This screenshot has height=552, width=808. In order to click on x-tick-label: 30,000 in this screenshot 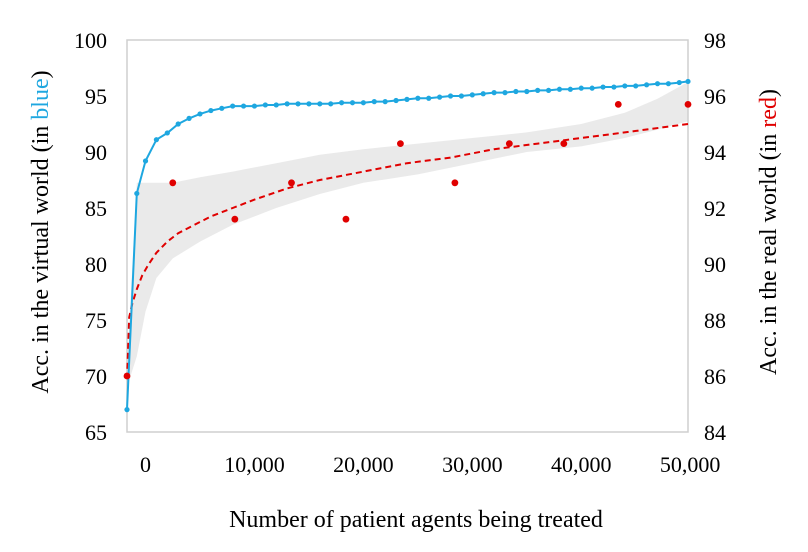, I will do `click(472, 464)`.